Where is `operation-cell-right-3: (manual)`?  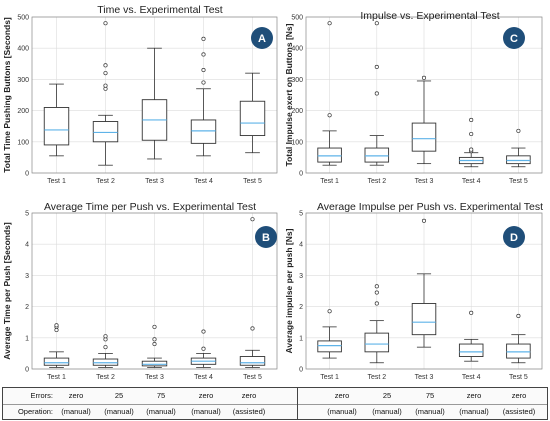 operation-cell-right-3: (manual) is located at coordinates (430, 411).